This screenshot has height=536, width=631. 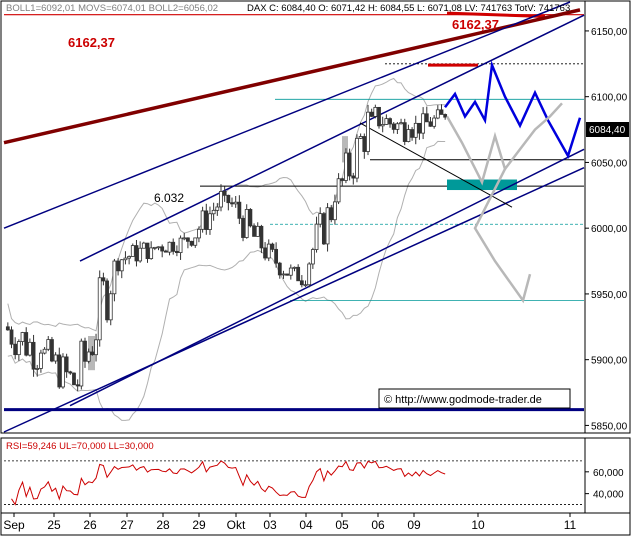 I want to click on rsi-axis-bg, so click(x=607, y=475).